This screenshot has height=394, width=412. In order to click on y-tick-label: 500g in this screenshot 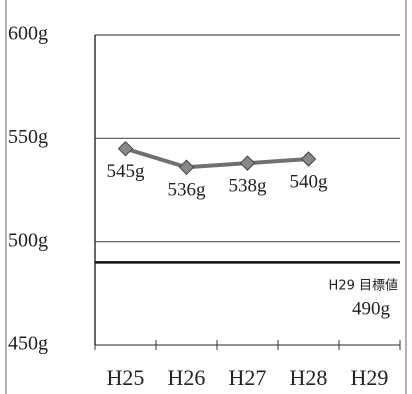, I will do `click(28, 240)`.